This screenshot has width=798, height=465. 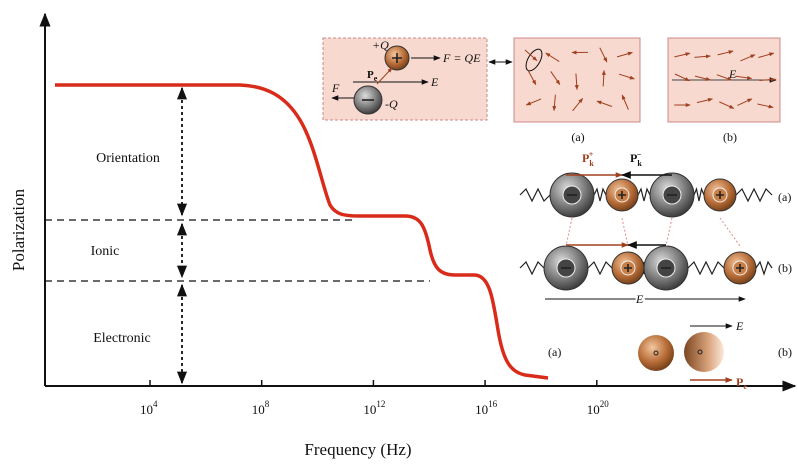 I want to click on tick-exponent: 20, so click(x=605, y=404).